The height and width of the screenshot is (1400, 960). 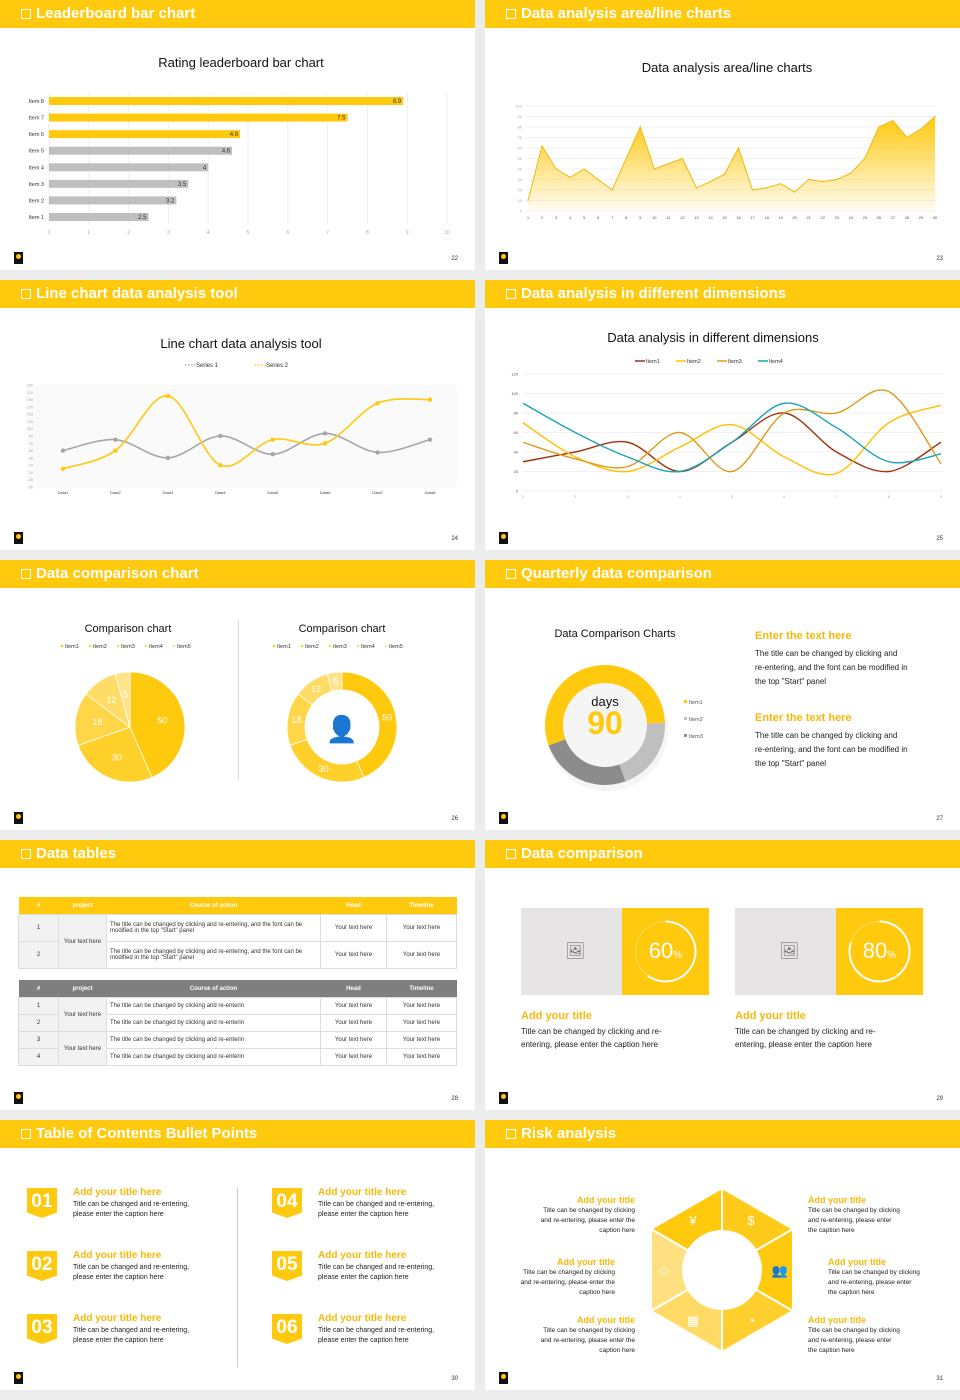 What do you see at coordinates (520, 148) in the screenshot?
I see `y-tick-label: 60` at bounding box center [520, 148].